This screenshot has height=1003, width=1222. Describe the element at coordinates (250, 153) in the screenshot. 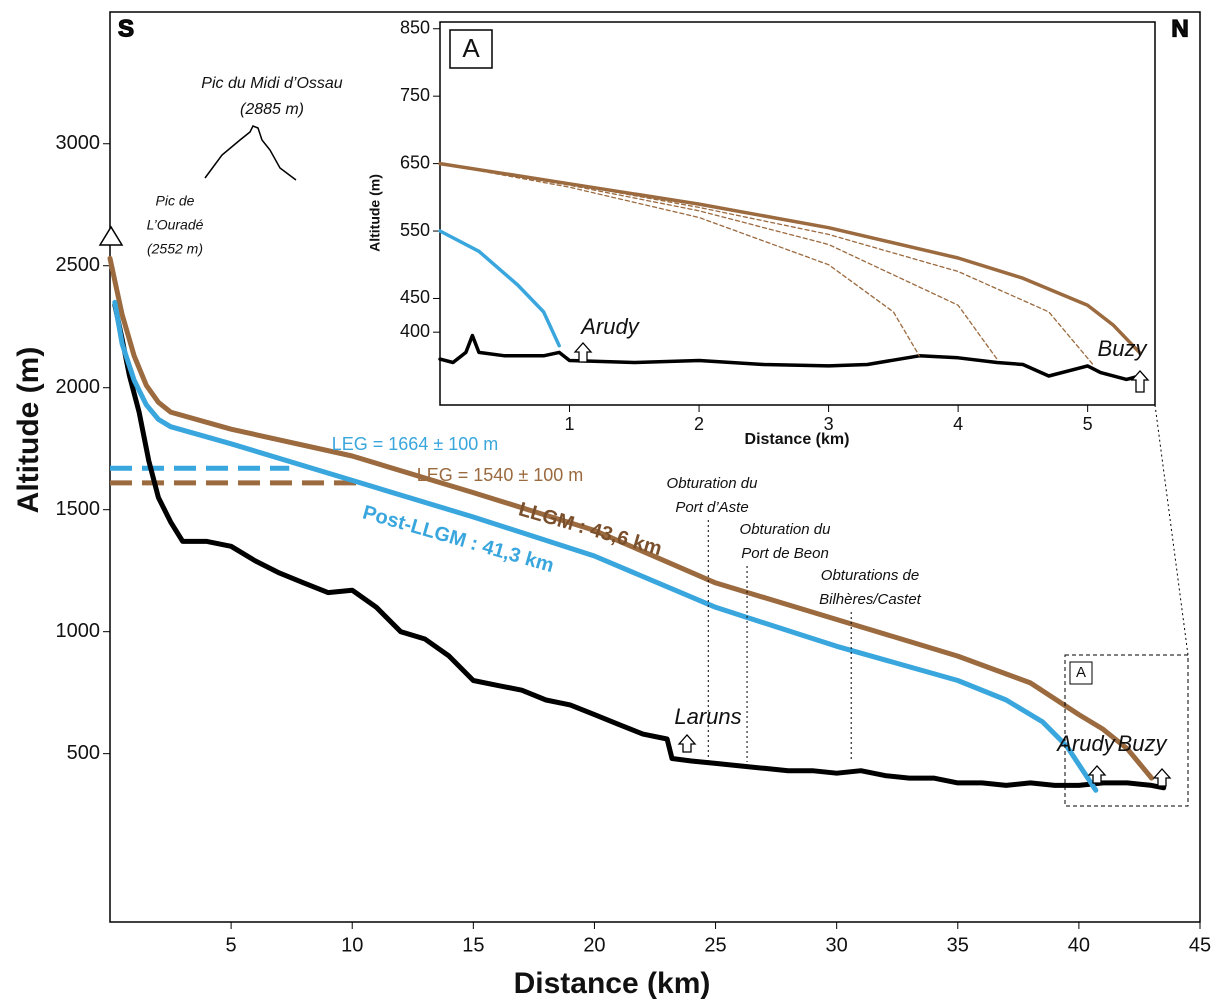

I see `peak-sketch` at that location.